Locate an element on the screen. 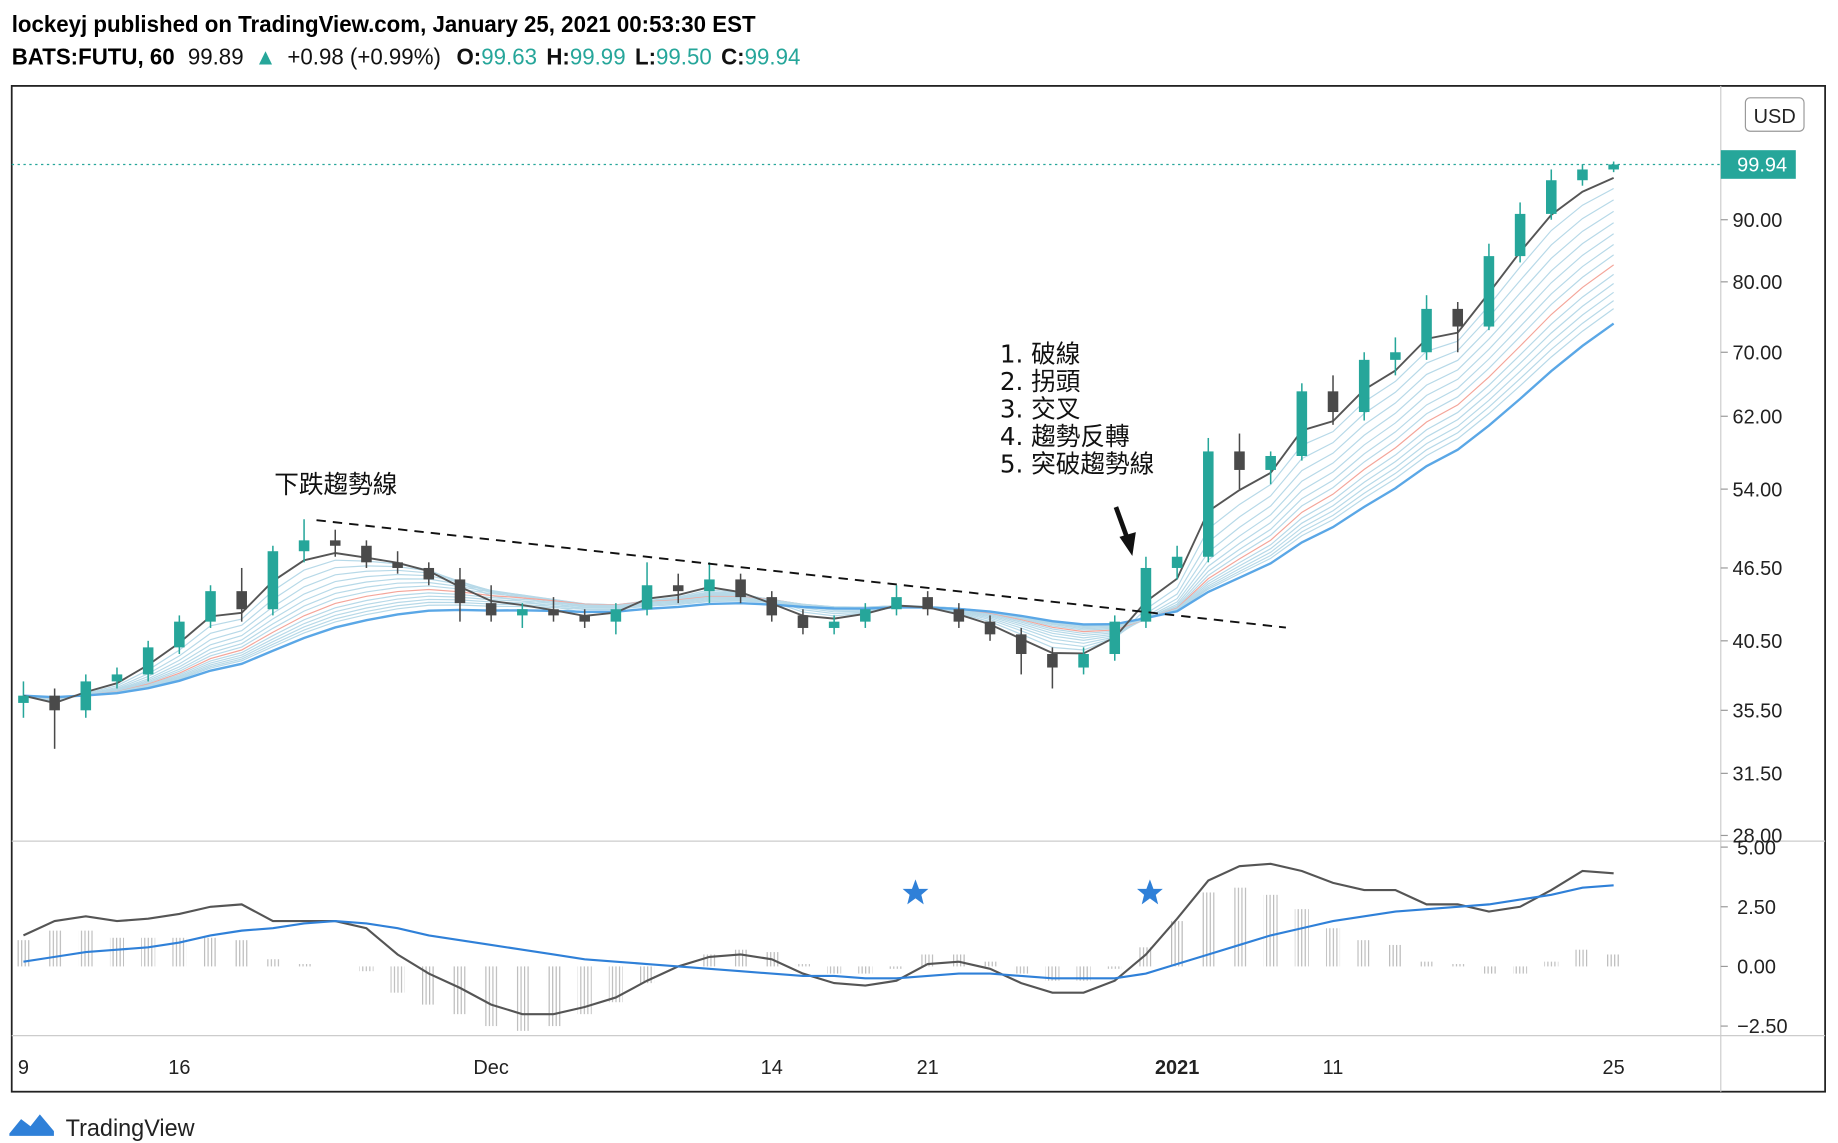 Image resolution: width=1838 pixels, height=1143 pixels. quote-label: L: is located at coordinates (645, 56).